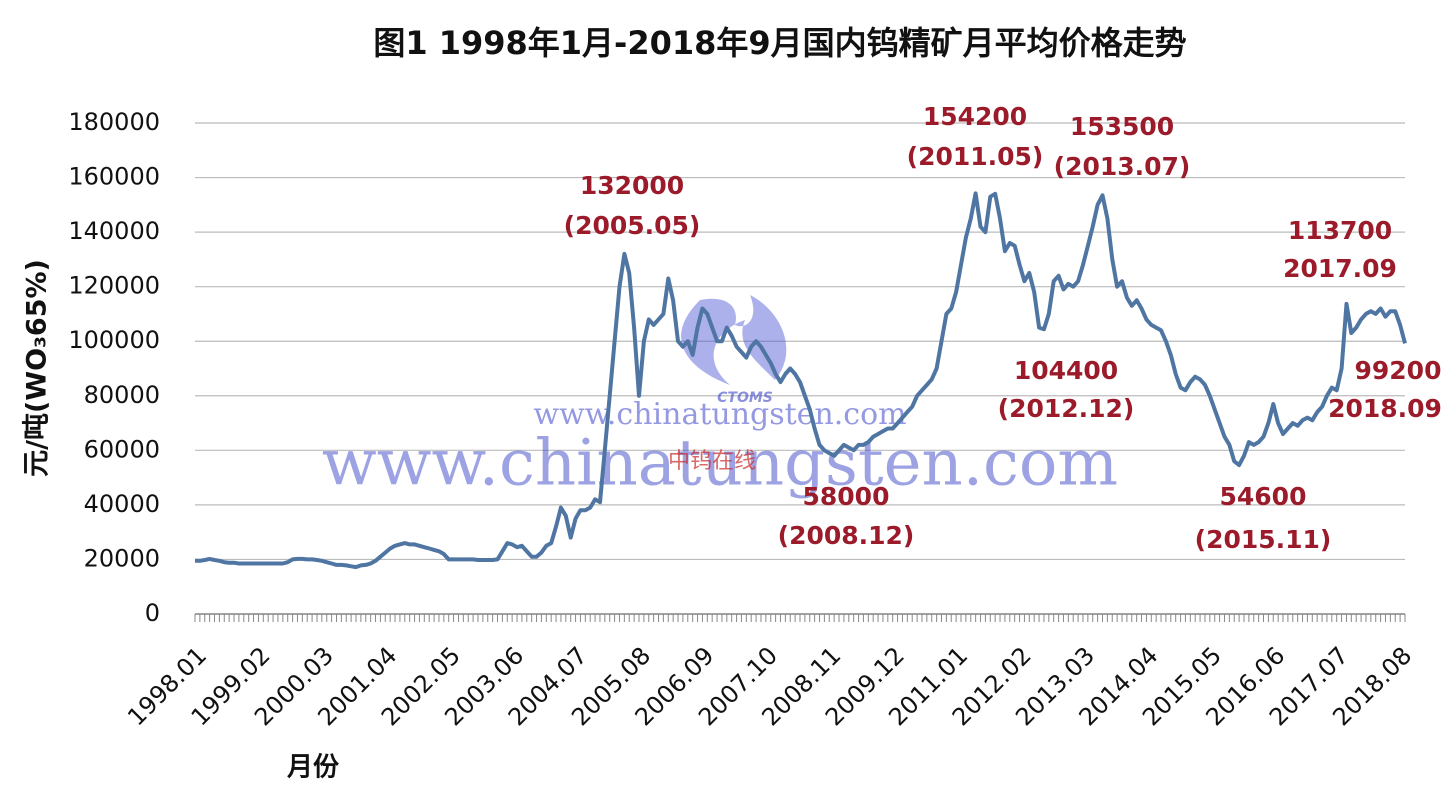 This screenshot has height=792, width=1445. What do you see at coordinates (745, 398) in the screenshot?
I see `watermark: CTOMS` at bounding box center [745, 398].